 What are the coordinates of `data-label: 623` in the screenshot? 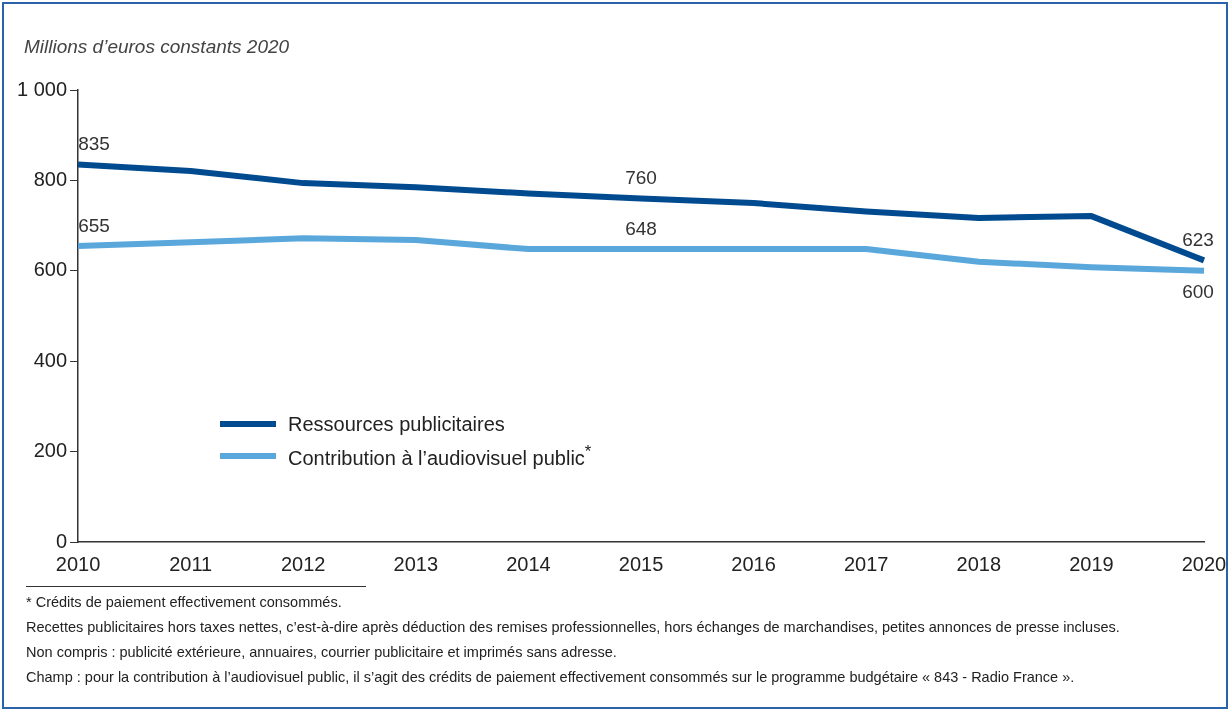 It's located at (1198, 240).